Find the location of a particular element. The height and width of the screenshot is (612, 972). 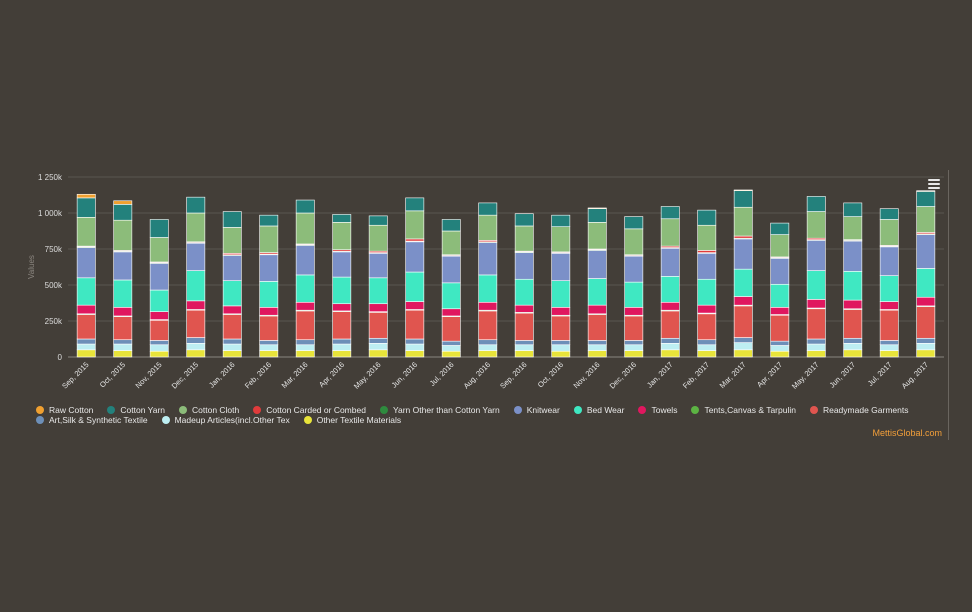

legend-item: Readymade Garments is located at coordinates (859, 410).